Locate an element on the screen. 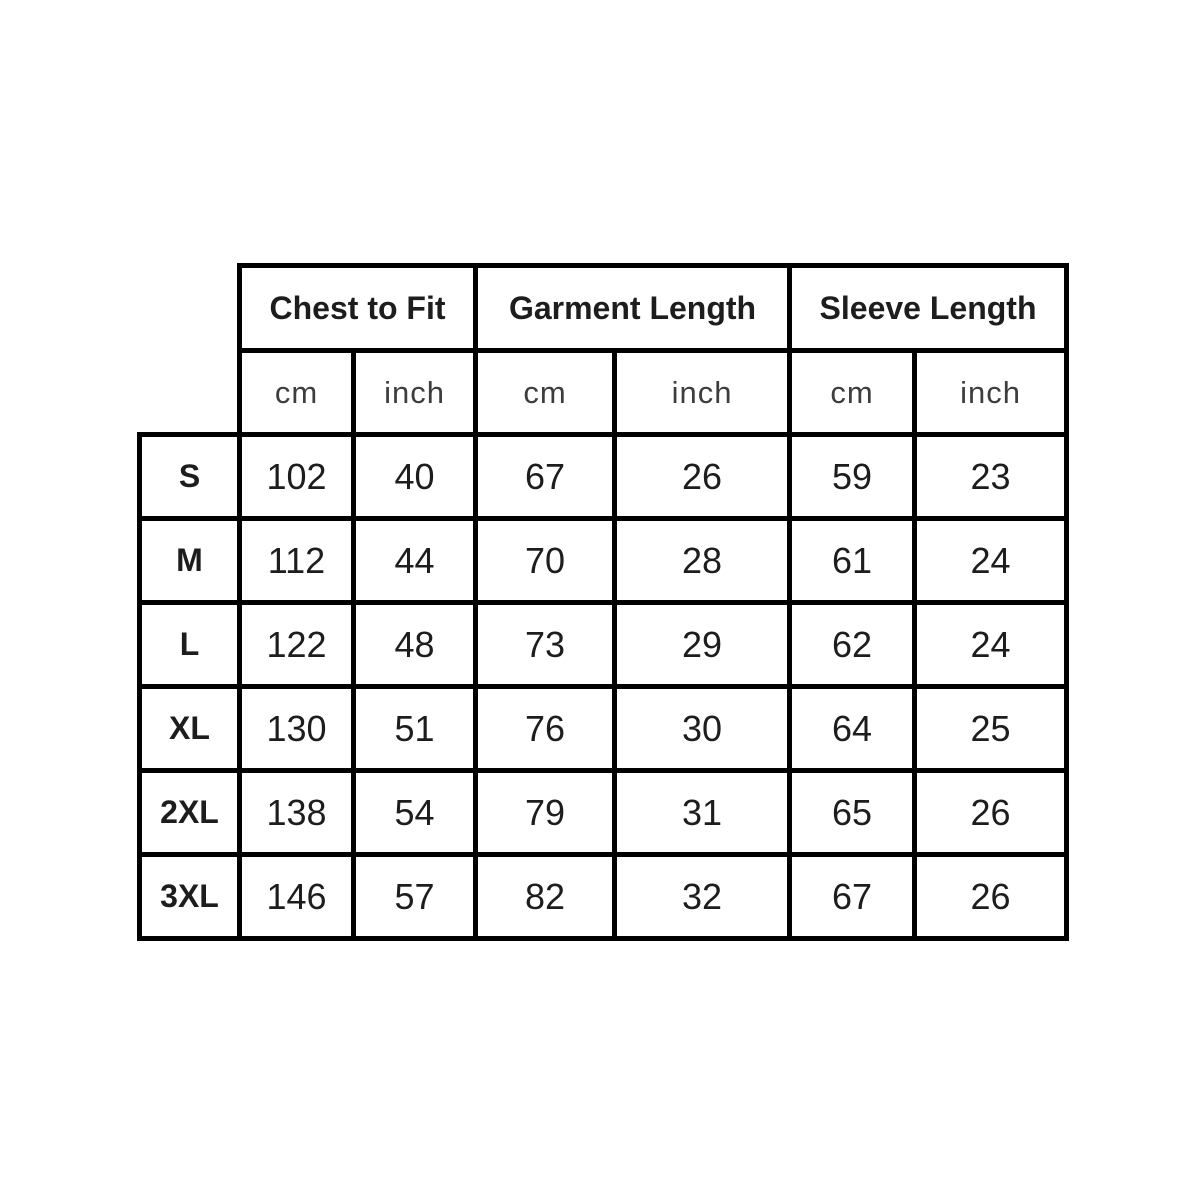  table-row-2xl: 2XL 138 54 79 31 65 26 is located at coordinates (603, 812).